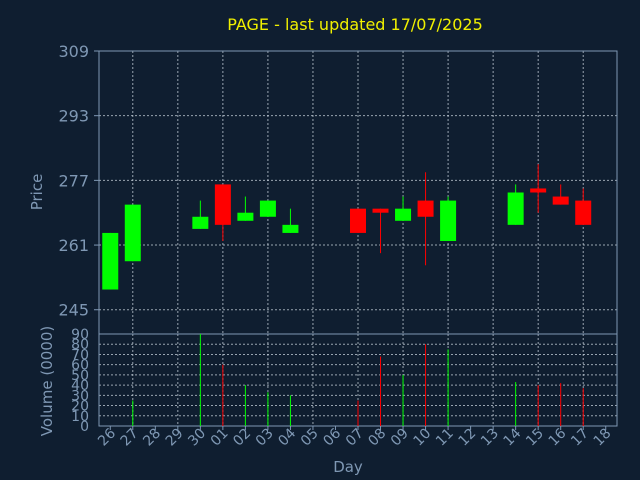  What do you see at coordinates (197, 438) in the screenshot?
I see `day-tick-label: 30` at bounding box center [197, 438].